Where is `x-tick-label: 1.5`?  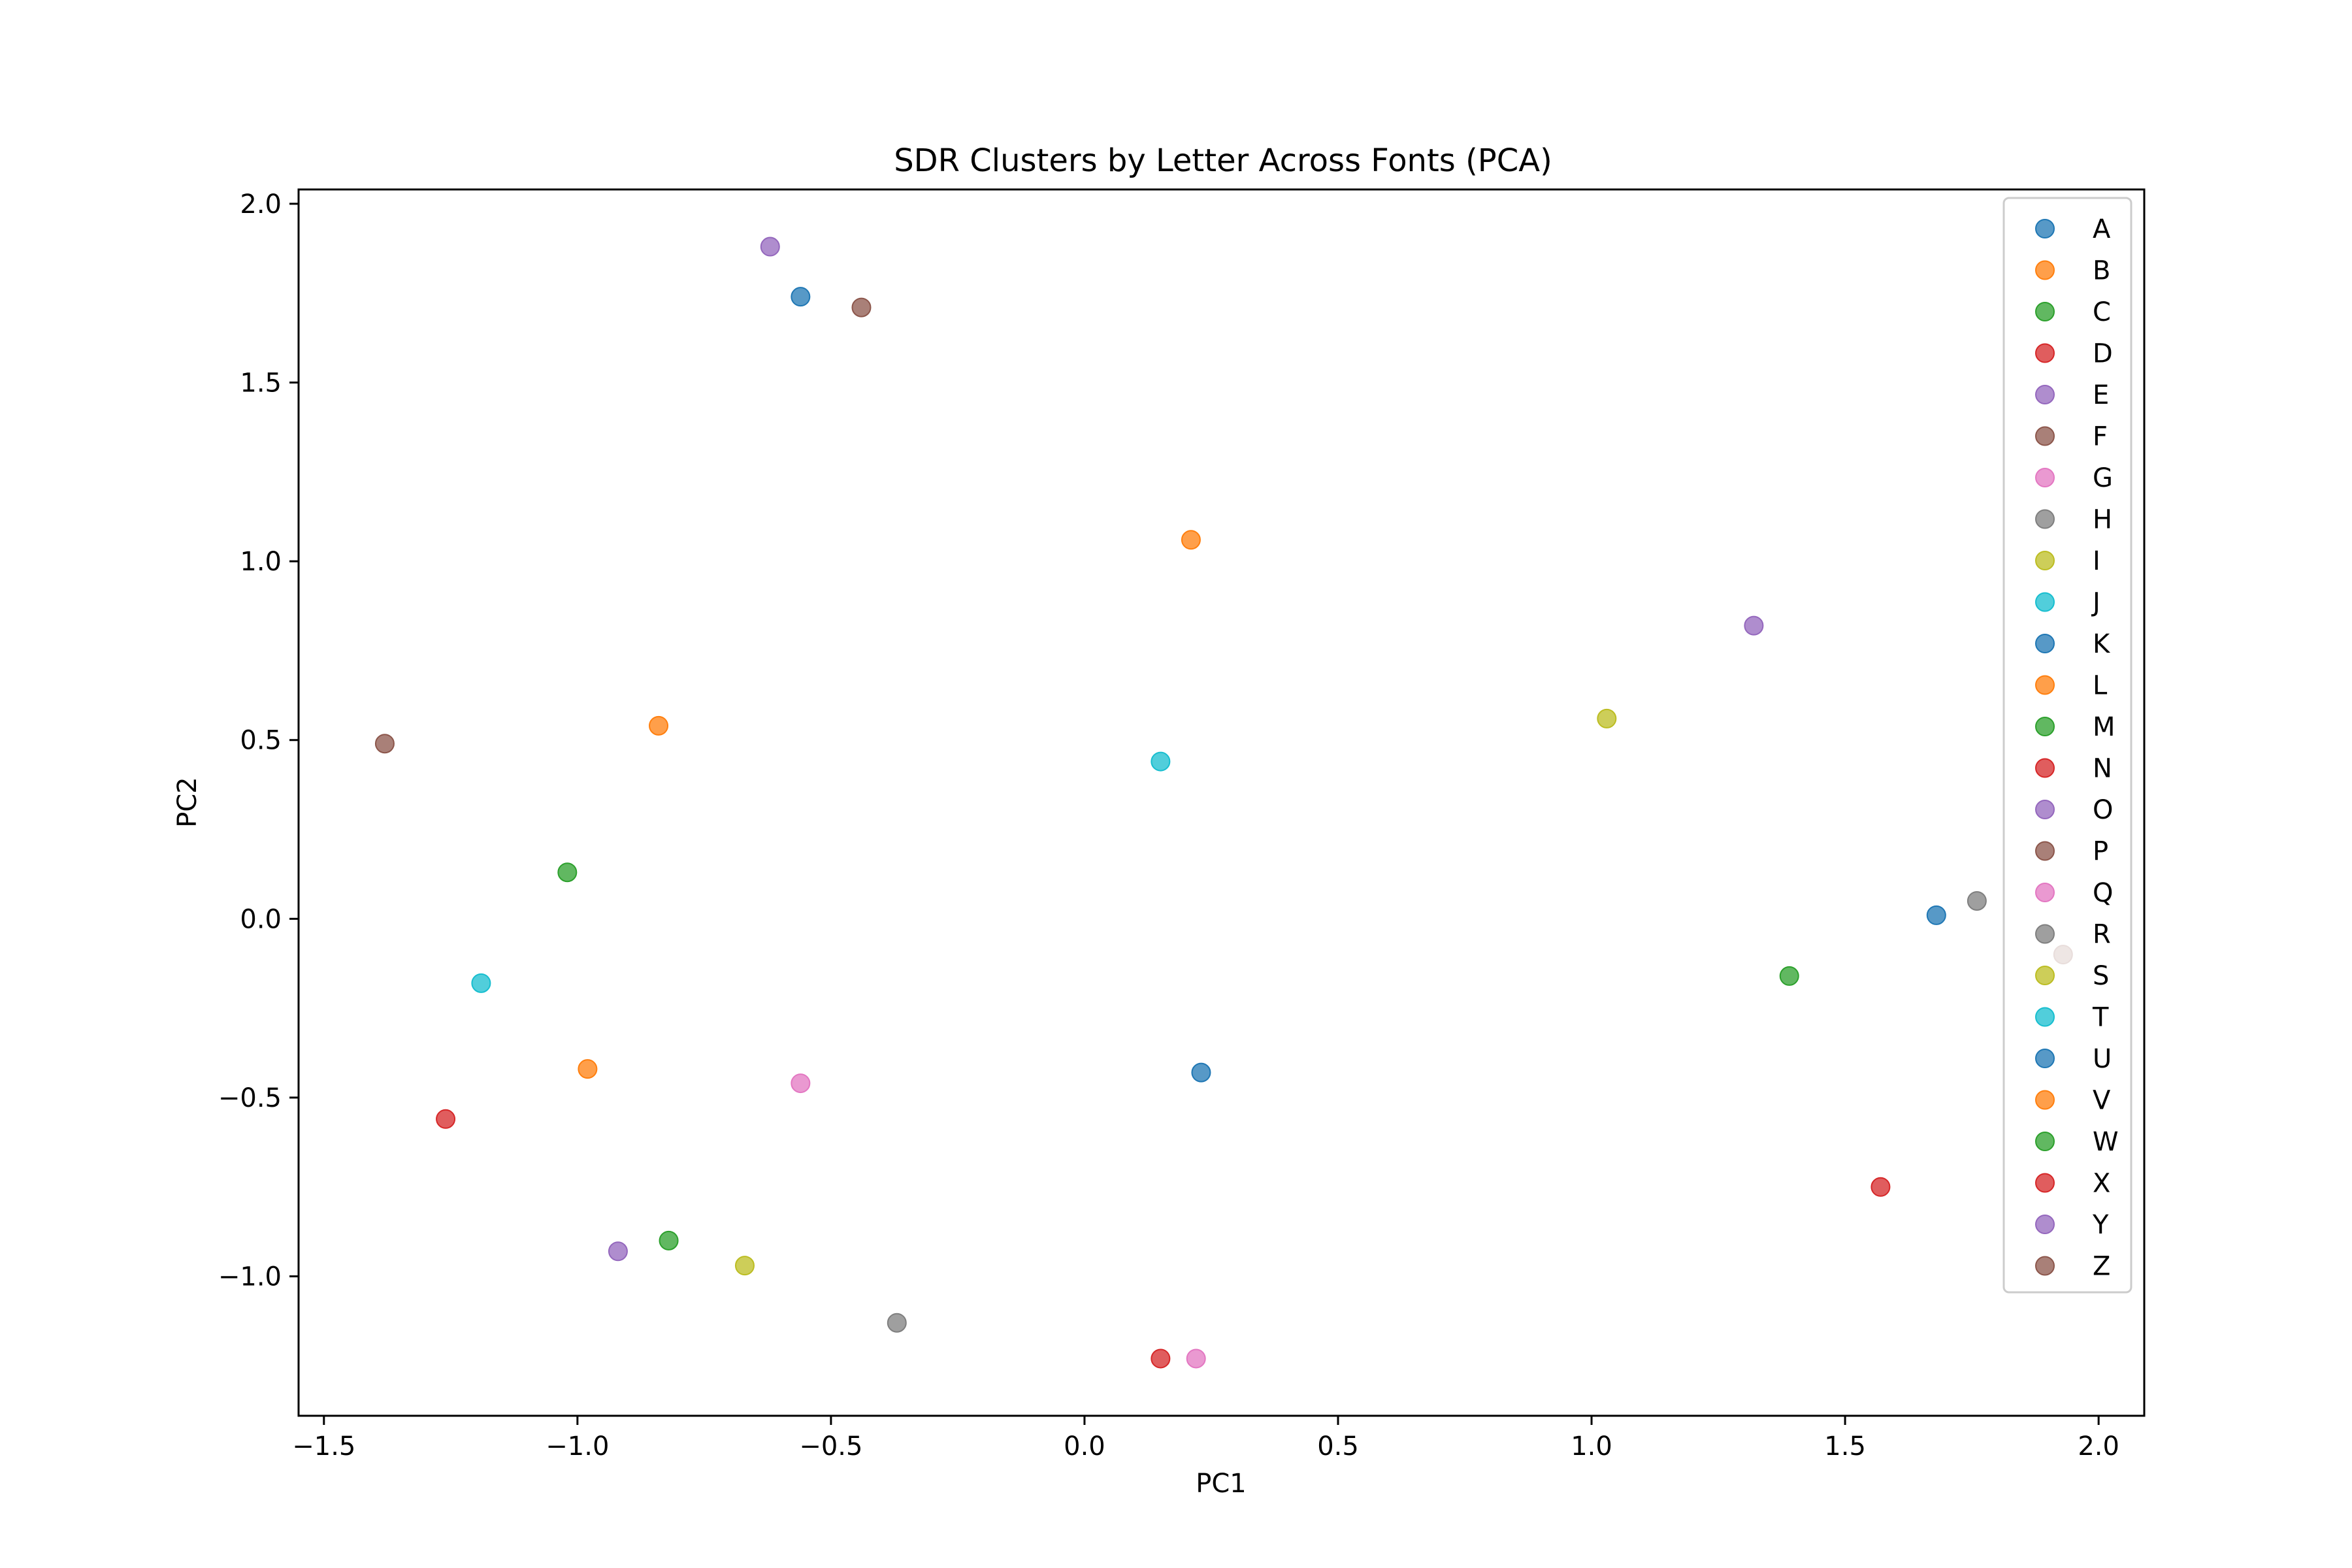 x-tick-label: 1.5 is located at coordinates (1845, 1446).